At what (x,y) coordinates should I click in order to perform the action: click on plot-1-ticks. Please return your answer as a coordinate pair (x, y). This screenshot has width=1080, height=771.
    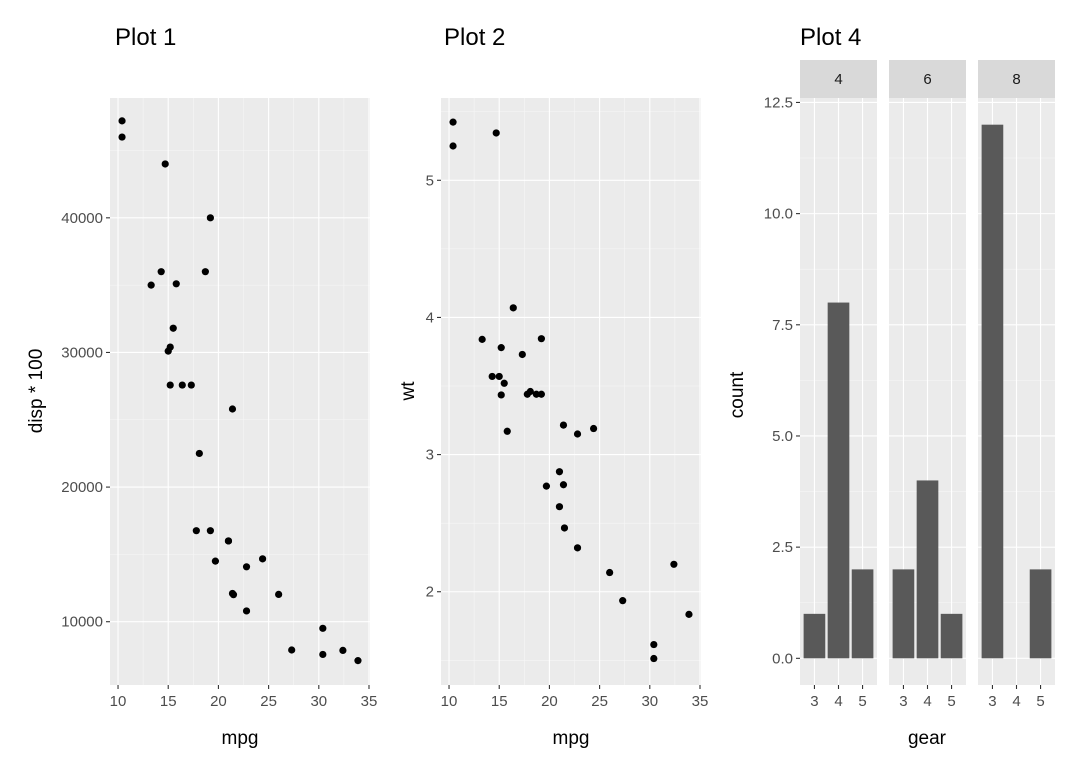
    Looking at the image, I should click on (238, 453).